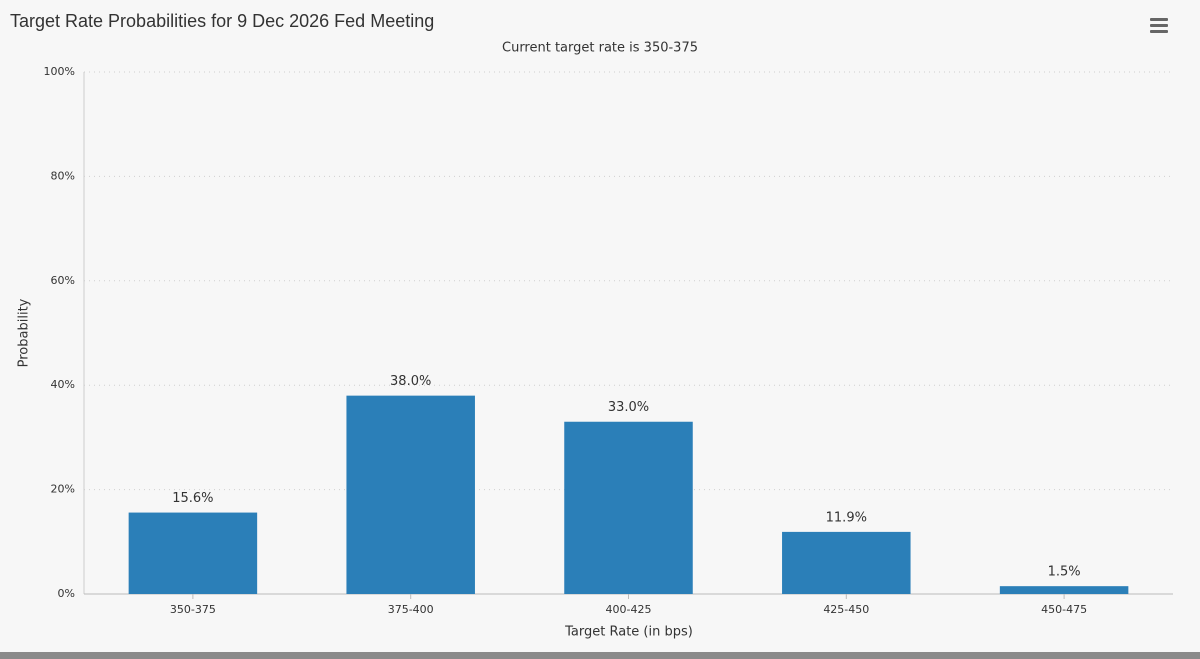 The width and height of the screenshot is (1200, 659). What do you see at coordinates (59, 71) in the screenshot?
I see `y-tick-label: 100%` at bounding box center [59, 71].